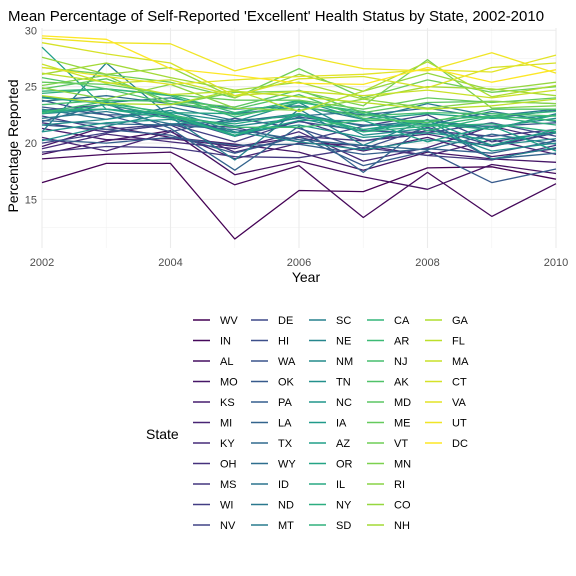 The image size is (576, 576). Describe the element at coordinates (31, 31) in the screenshot. I see `y-tick-label: 30` at that location.